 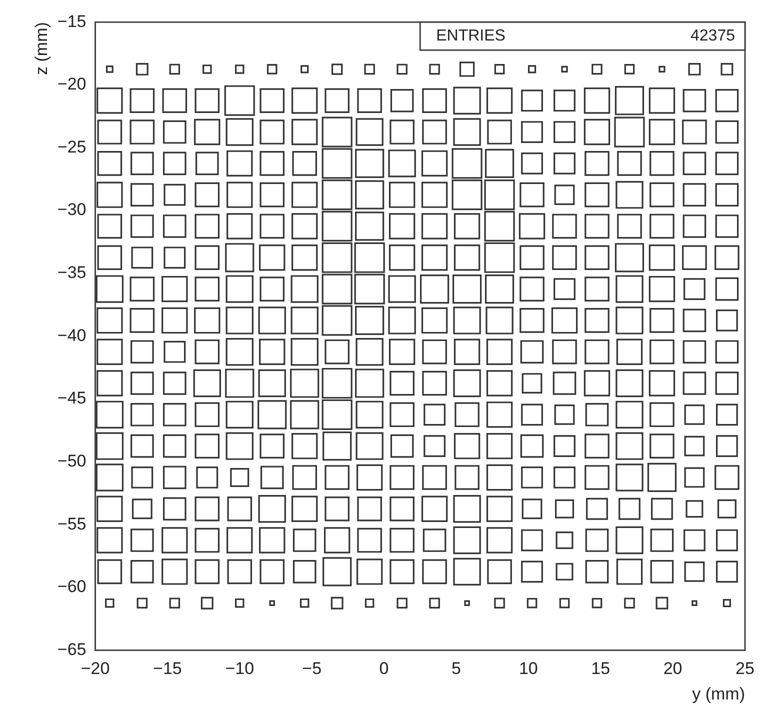 What do you see at coordinates (71, 524) in the screenshot?
I see `y-tick-label: −55` at bounding box center [71, 524].